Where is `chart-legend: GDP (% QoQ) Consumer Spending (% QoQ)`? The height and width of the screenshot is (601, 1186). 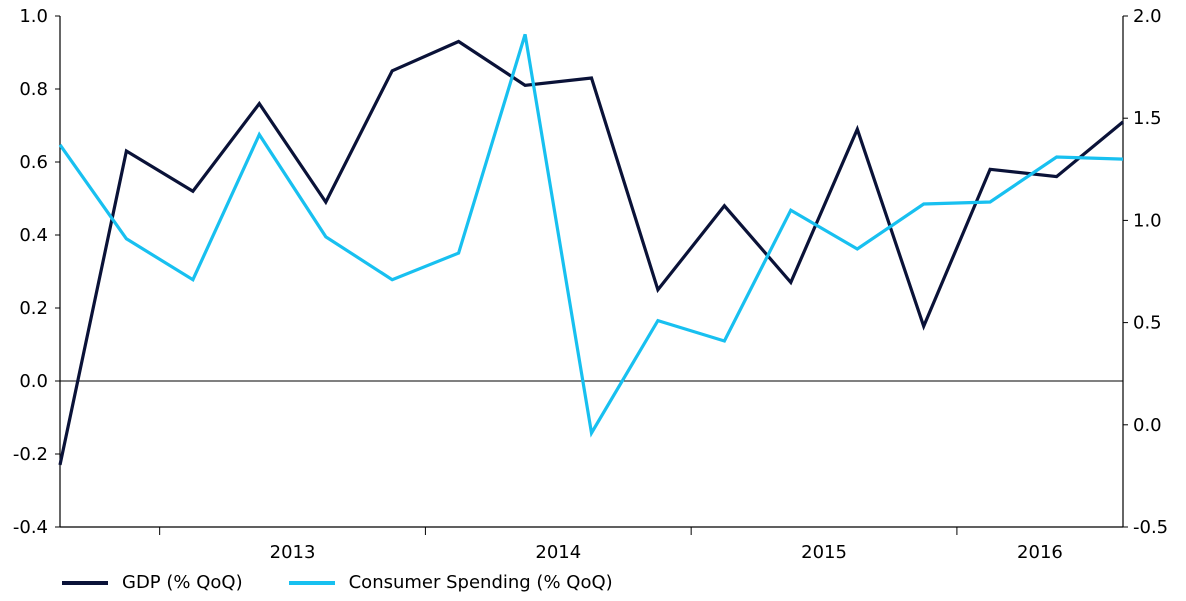
chart-legend: GDP (% QoQ) Consumer Spending (% QoQ) is located at coordinates (360, 582).